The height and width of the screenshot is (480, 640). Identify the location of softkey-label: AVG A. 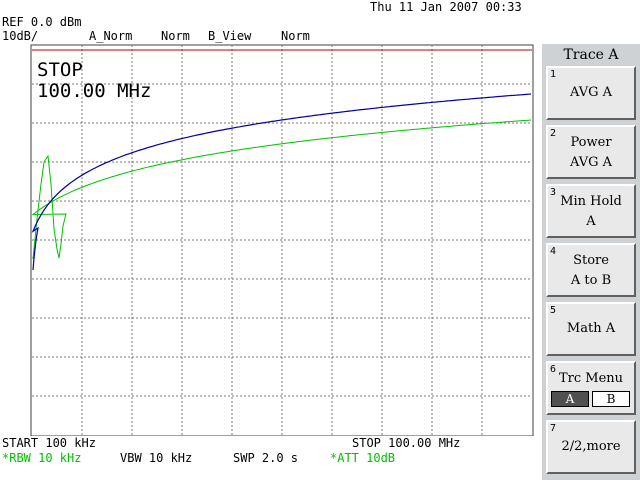
(591, 92).